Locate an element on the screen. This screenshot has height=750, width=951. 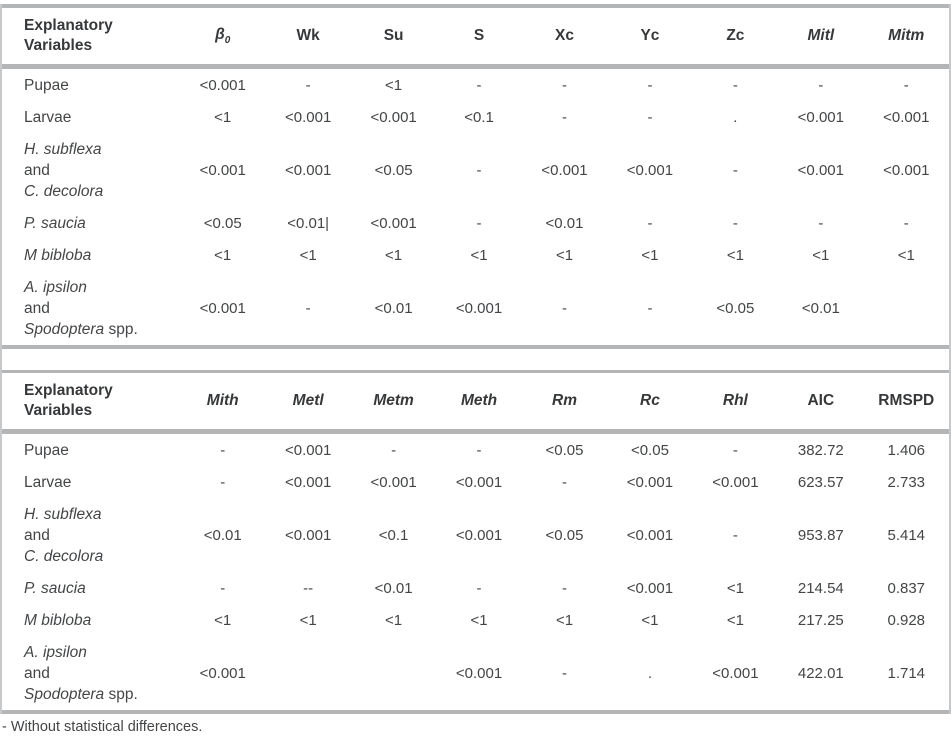
table-row: M bibloba <1 <1 <1 <1 <1 <1 <1 217.25 0.928 is located at coordinates (475, 620).